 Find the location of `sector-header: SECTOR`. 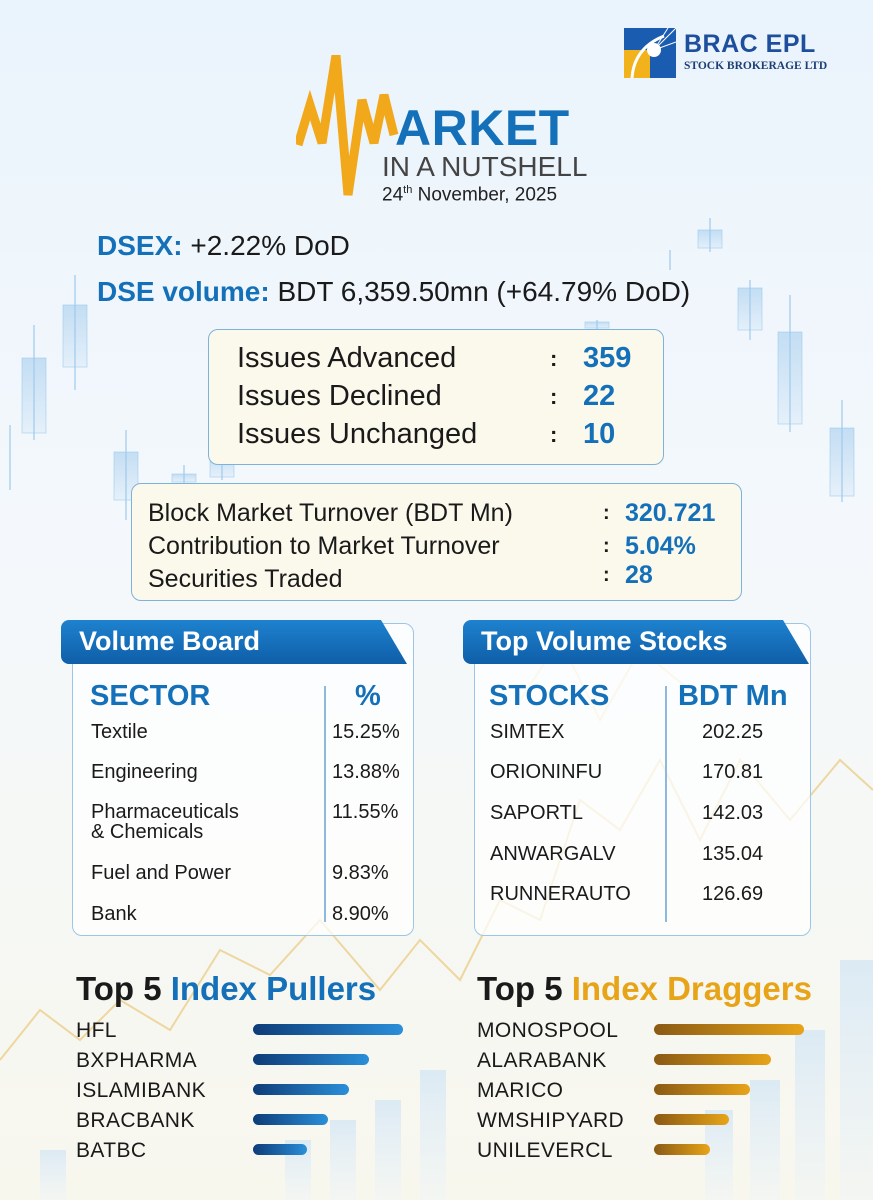

sector-header: SECTOR is located at coordinates (150, 696).